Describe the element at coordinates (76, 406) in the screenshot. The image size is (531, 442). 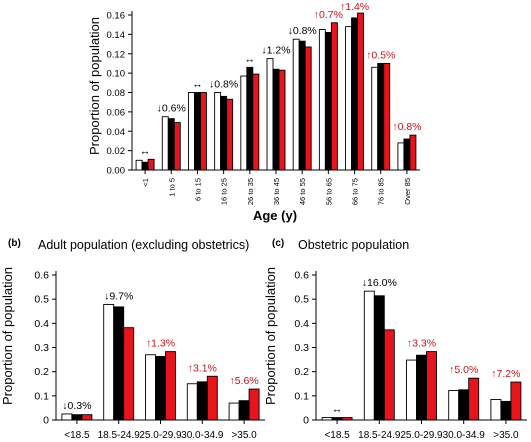
I see `bar-annotation: ↓0.3%` at that location.